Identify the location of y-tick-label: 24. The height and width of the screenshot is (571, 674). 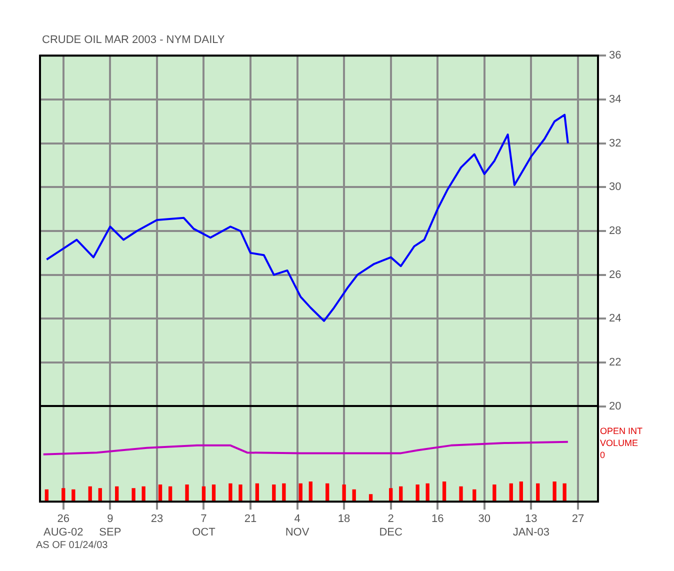
(615, 318).